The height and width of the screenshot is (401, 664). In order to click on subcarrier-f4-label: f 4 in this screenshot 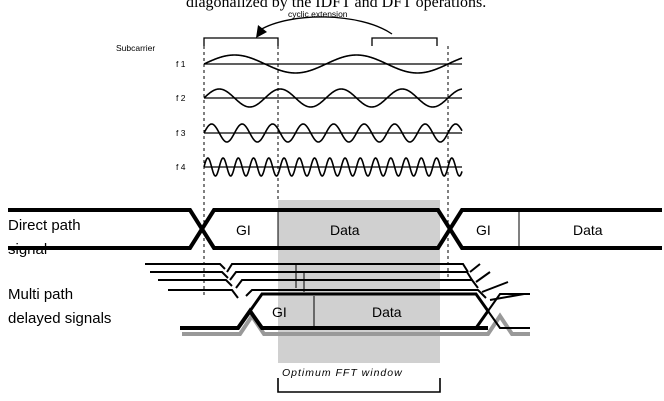, I will do `click(181, 167)`.